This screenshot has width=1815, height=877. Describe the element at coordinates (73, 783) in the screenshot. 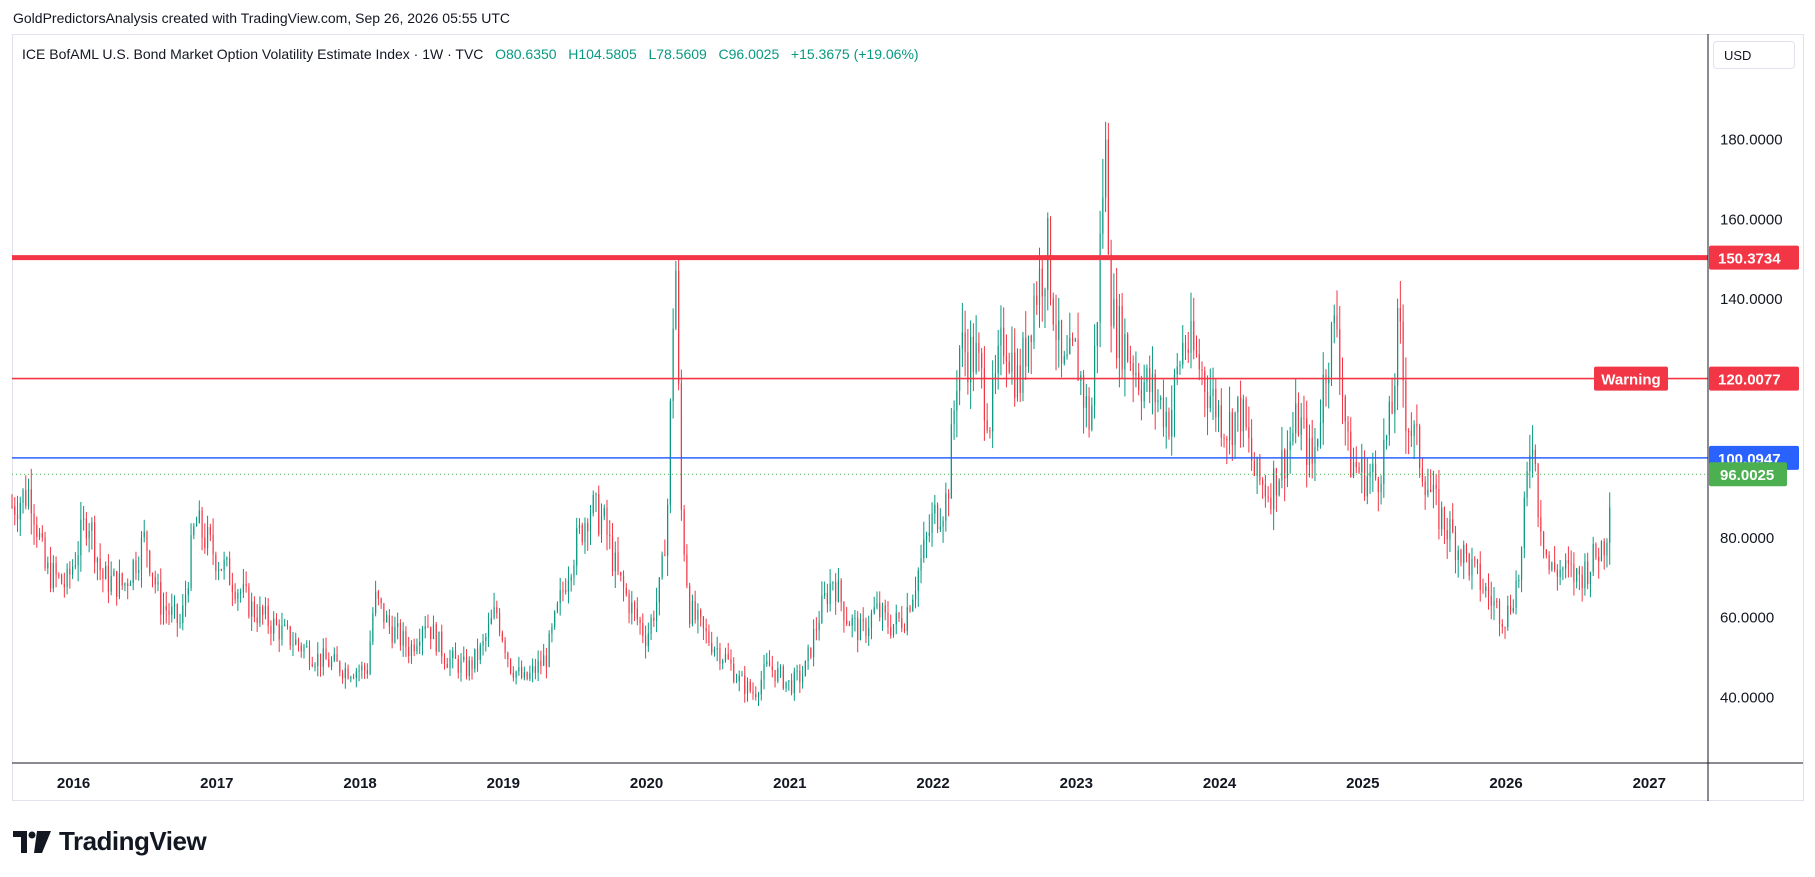

I see `x-tick-label: 2016` at that location.